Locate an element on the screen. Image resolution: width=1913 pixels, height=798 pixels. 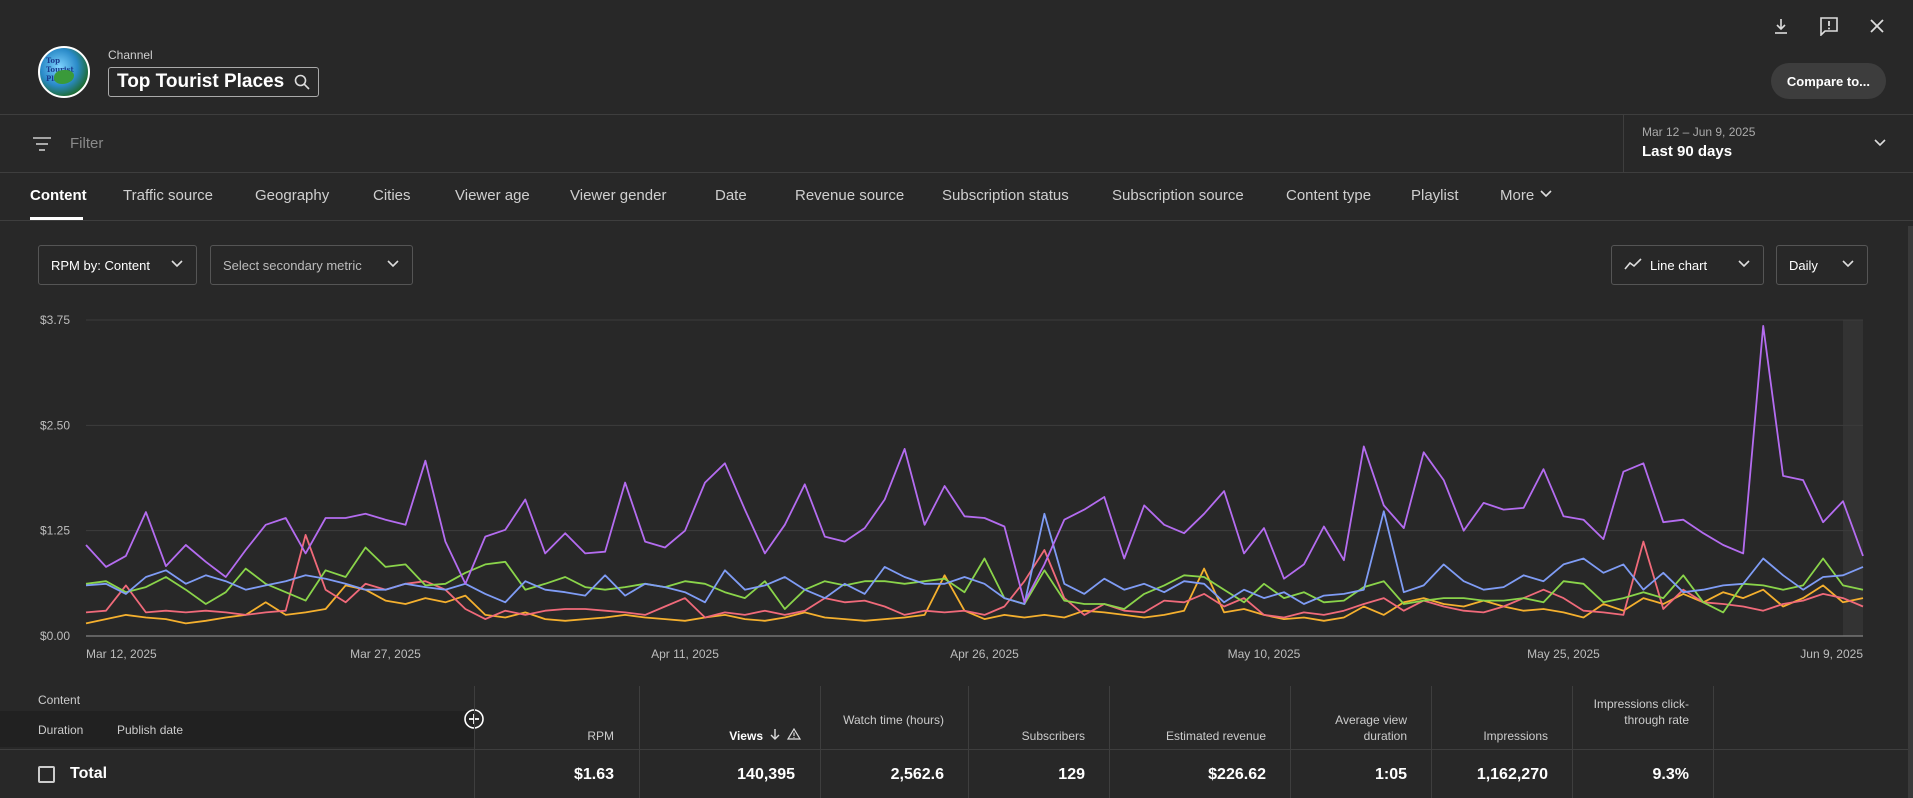
primary-metric-label: RPM by: Content is located at coordinates (100, 265).